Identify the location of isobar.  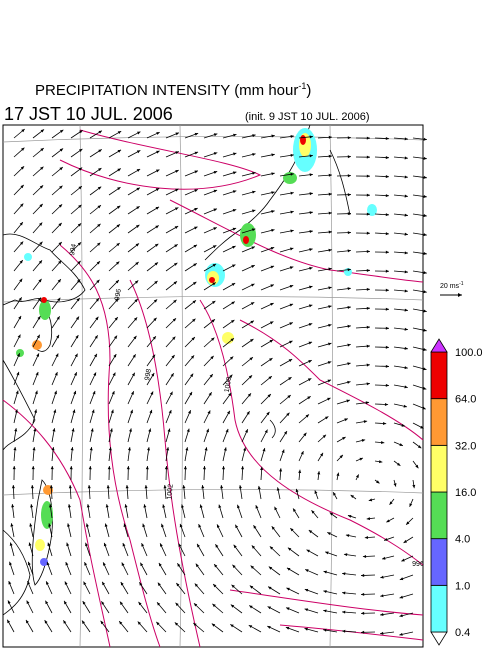
(326, 602).